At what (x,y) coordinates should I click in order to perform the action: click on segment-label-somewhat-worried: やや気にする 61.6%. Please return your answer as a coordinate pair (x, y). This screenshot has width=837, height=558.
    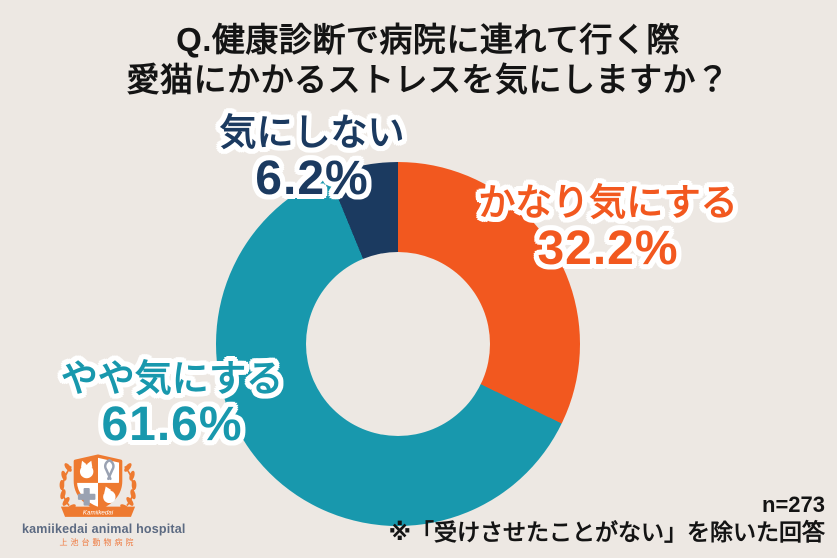
    Looking at the image, I should click on (172, 404).